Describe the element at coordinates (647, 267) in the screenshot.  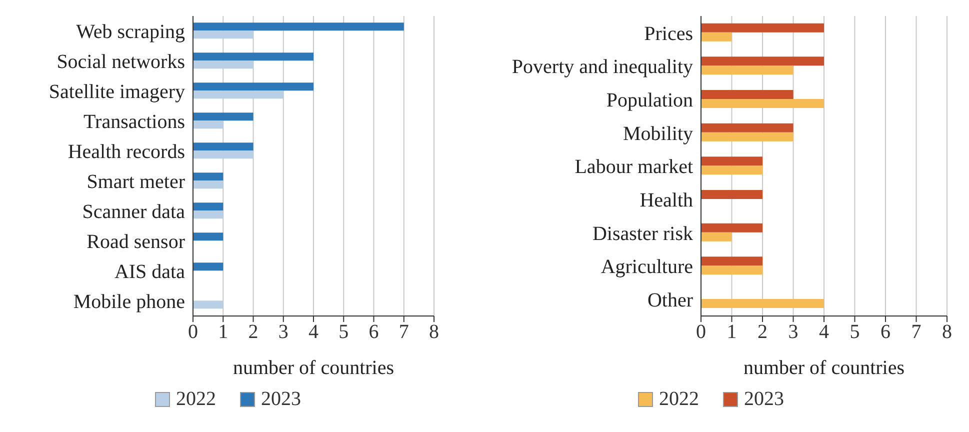
I see `y-tick-label: Agriculture` at that location.